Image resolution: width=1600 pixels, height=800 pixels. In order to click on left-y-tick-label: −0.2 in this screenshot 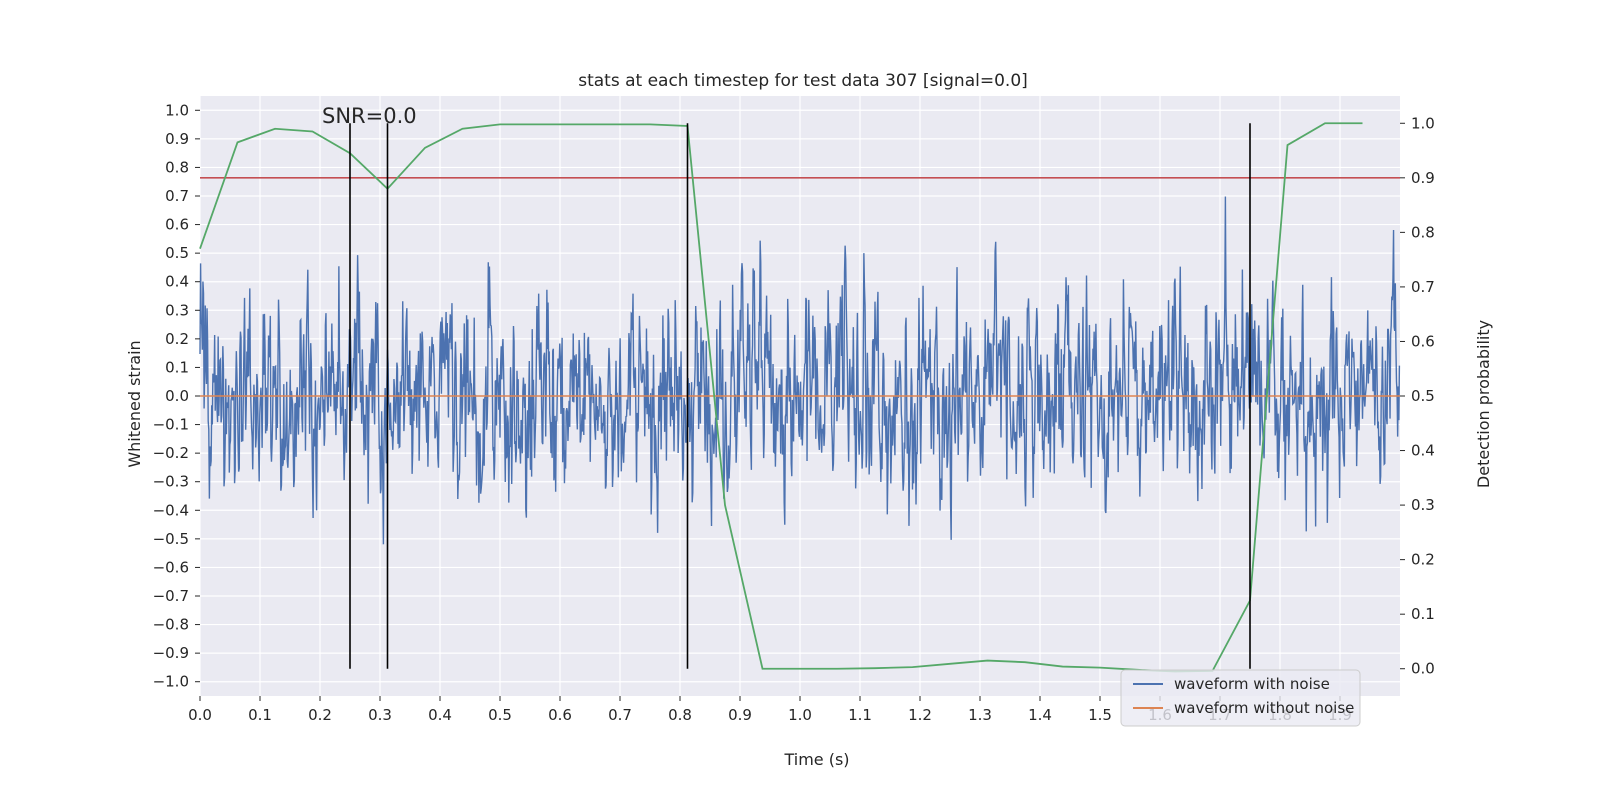, I will do `click(171, 453)`.